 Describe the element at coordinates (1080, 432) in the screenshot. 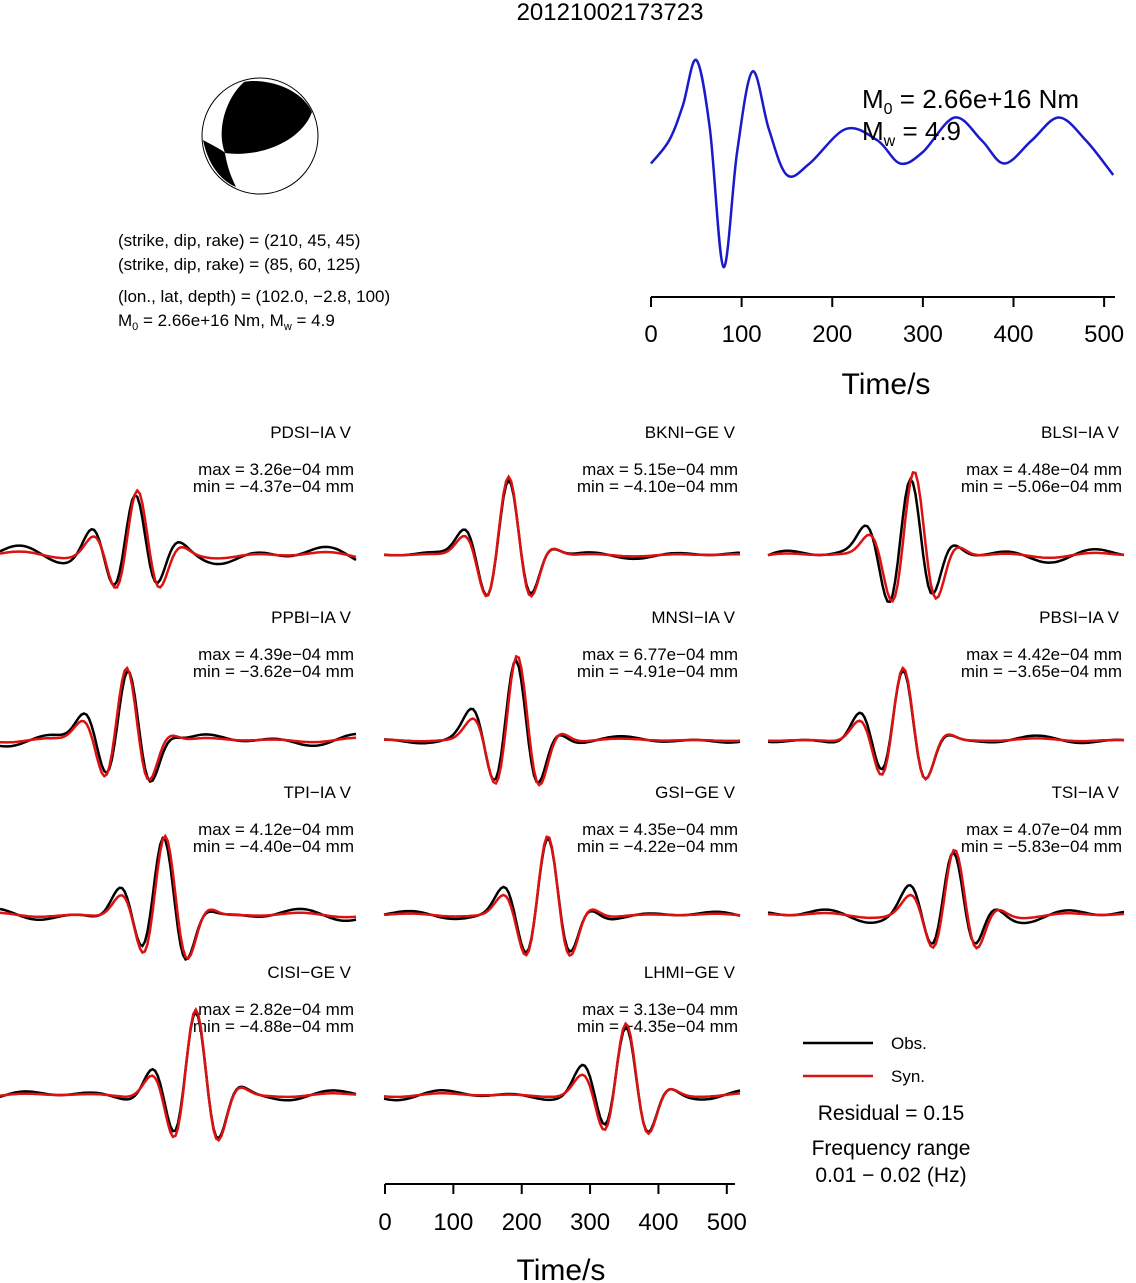

I see `station-name: BLSI−IA V` at that location.